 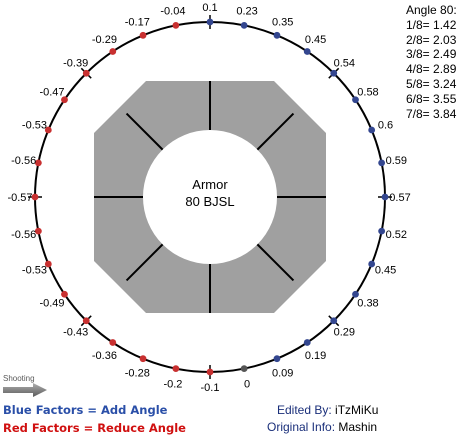 What do you see at coordinates (137, 374) in the screenshot?
I see `factor-label: -0.28` at bounding box center [137, 374].